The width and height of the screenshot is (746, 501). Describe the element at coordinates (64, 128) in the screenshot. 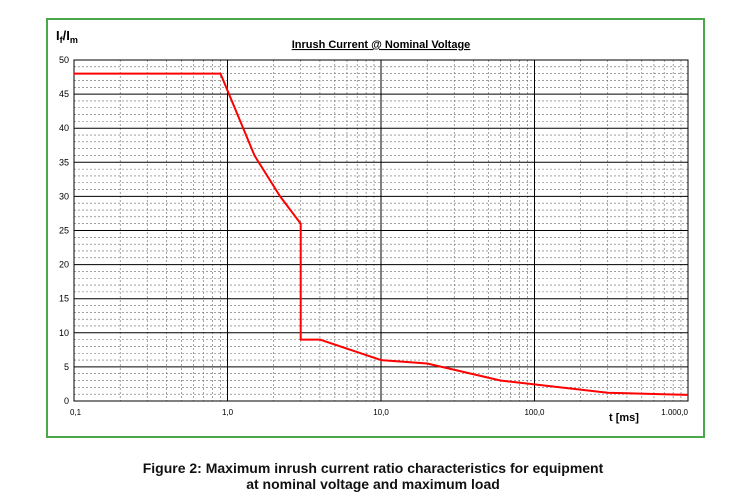

I see `y-tick-label: 40` at that location.